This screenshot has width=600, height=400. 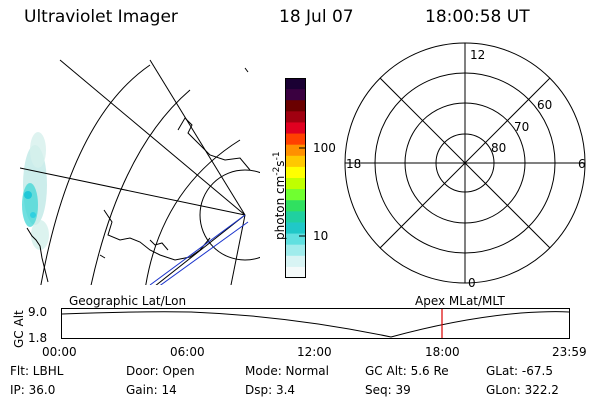 What do you see at coordinates (315, 323) in the screenshot?
I see `altitude-timeline` at bounding box center [315, 323].